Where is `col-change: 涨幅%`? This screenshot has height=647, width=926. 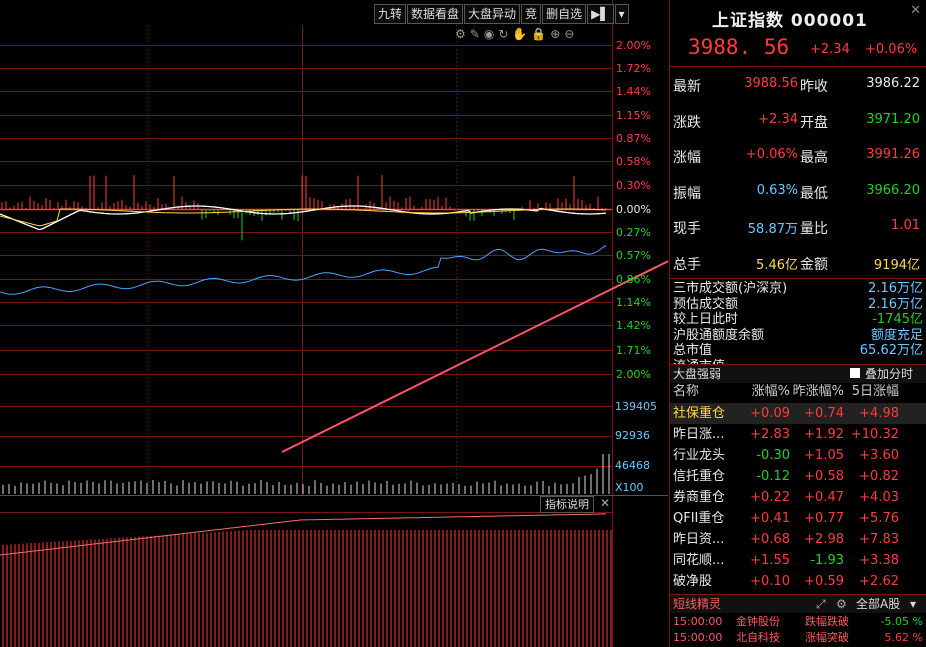 col-change: 涨幅% is located at coordinates (770, 391).